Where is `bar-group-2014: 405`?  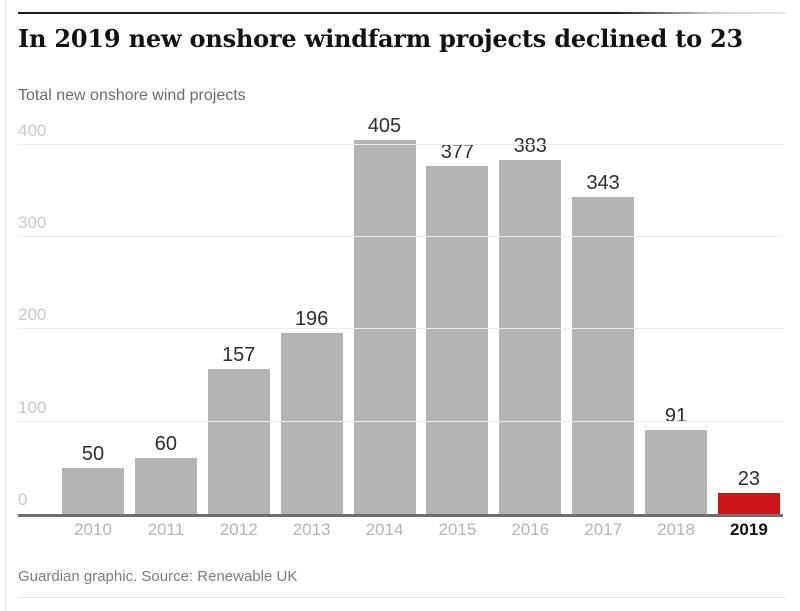 bar-group-2014: 405 is located at coordinates (384, 314).